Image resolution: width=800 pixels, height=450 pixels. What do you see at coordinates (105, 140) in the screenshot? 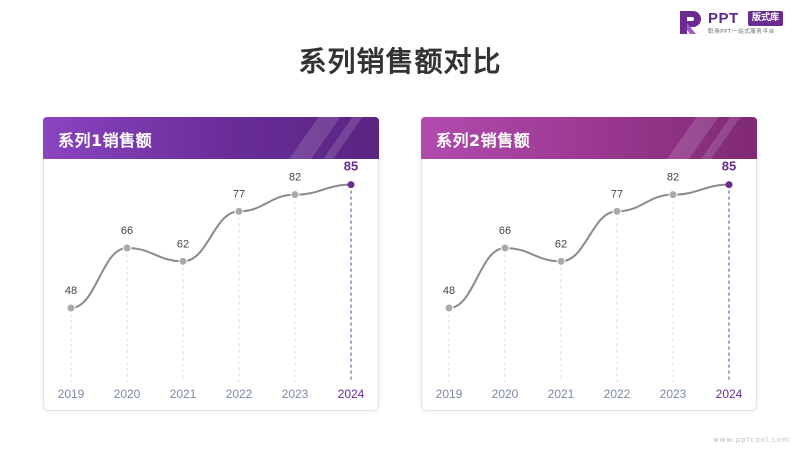
I see `chart-title: 系列1销售额` at bounding box center [105, 140].